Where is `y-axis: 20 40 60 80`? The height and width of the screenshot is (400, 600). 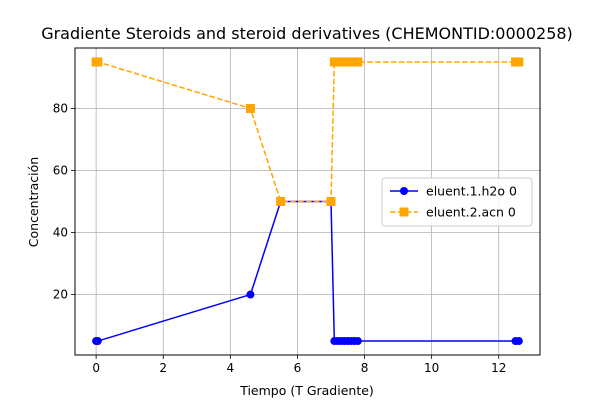 y-axis: 20 40 60 80 is located at coordinates (64, 201).